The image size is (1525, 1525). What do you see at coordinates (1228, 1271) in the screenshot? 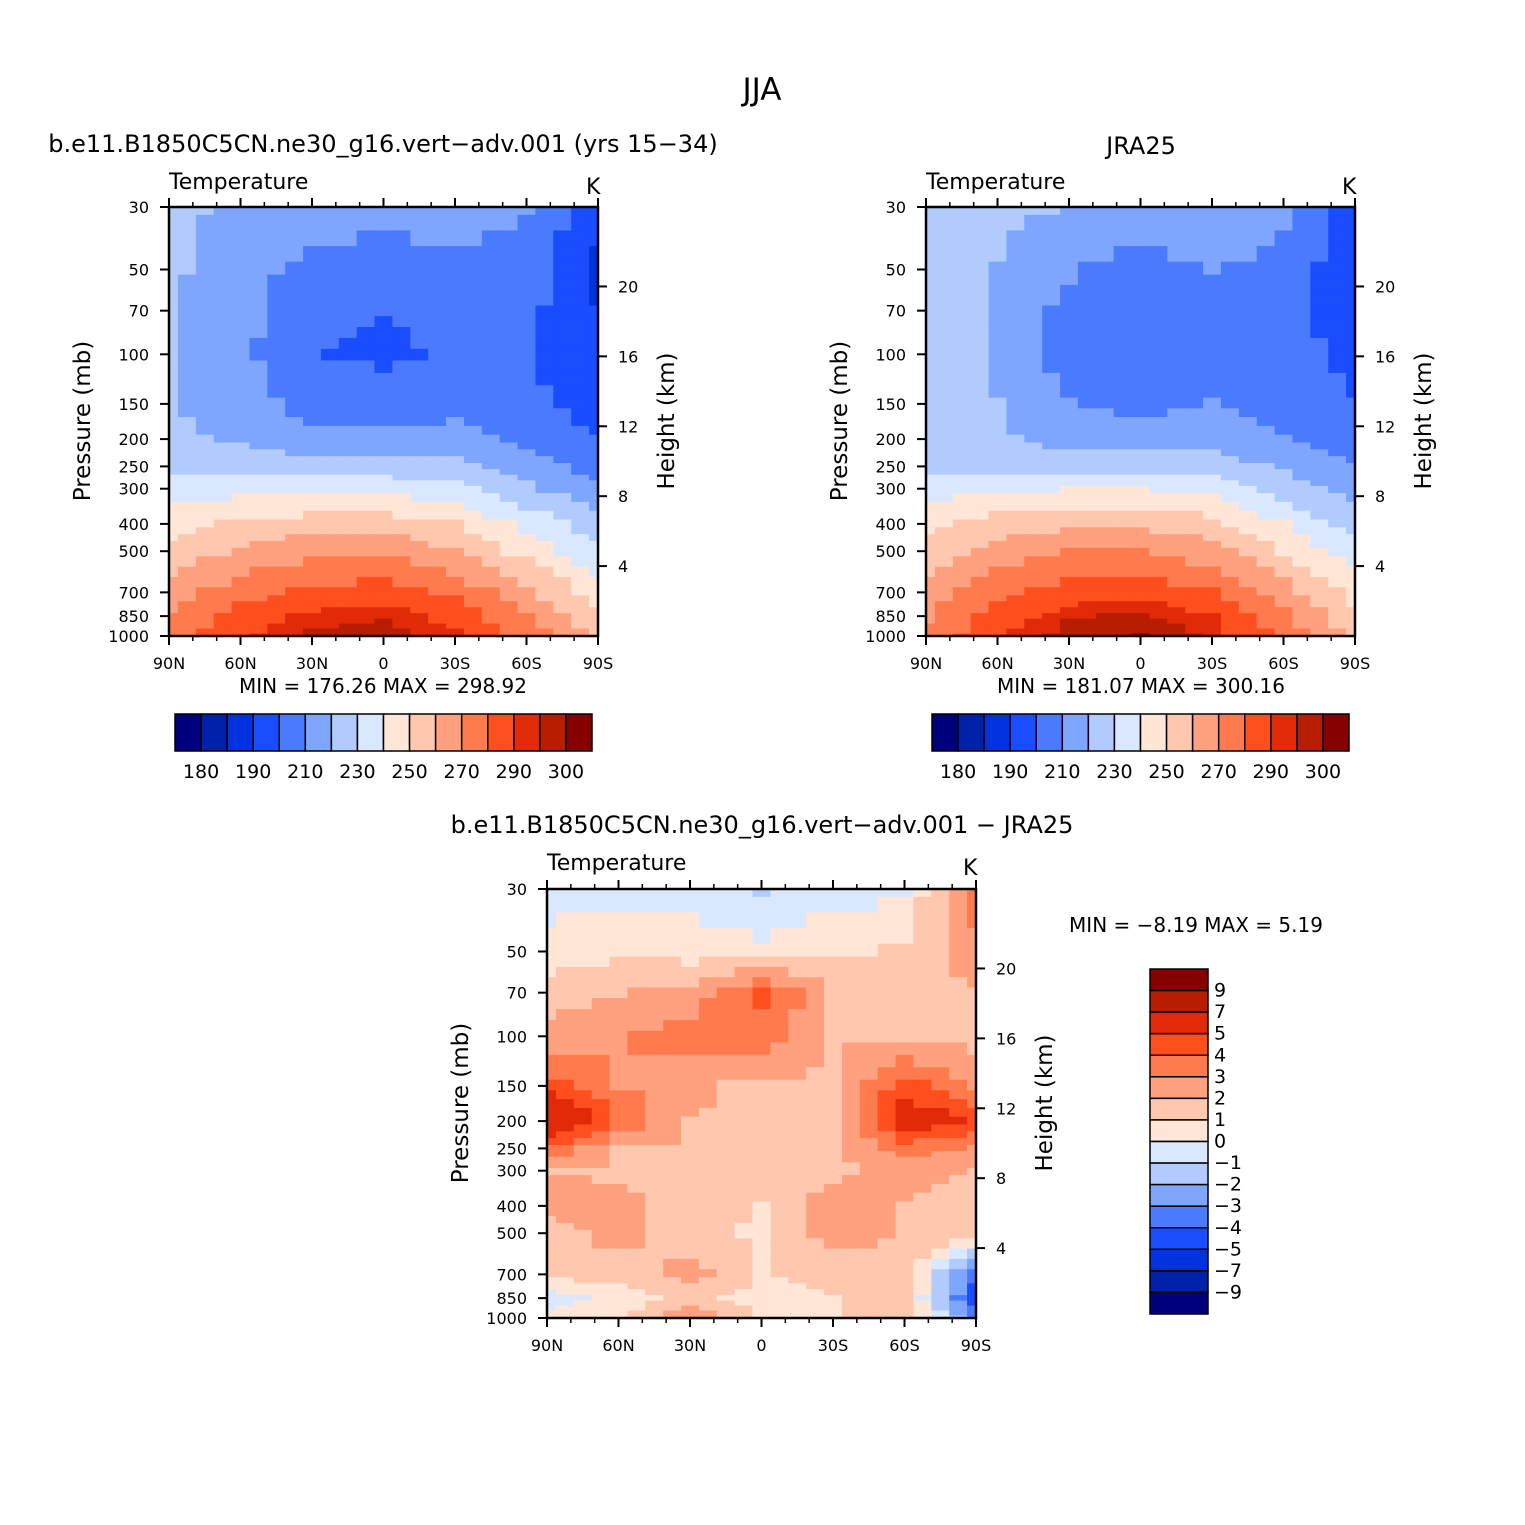
I see `colorbar-label: −7` at bounding box center [1228, 1271].